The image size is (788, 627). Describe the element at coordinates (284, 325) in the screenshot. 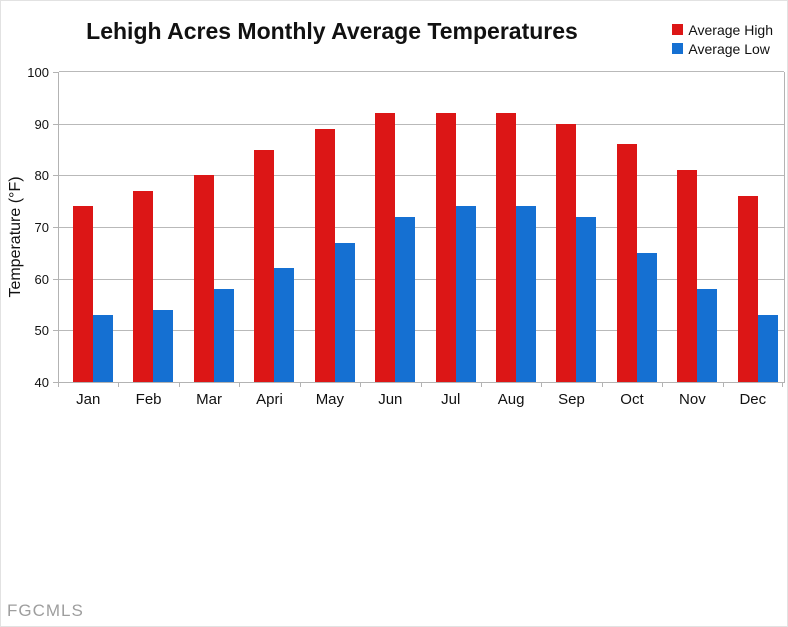

I see `bar-low-apri` at that location.